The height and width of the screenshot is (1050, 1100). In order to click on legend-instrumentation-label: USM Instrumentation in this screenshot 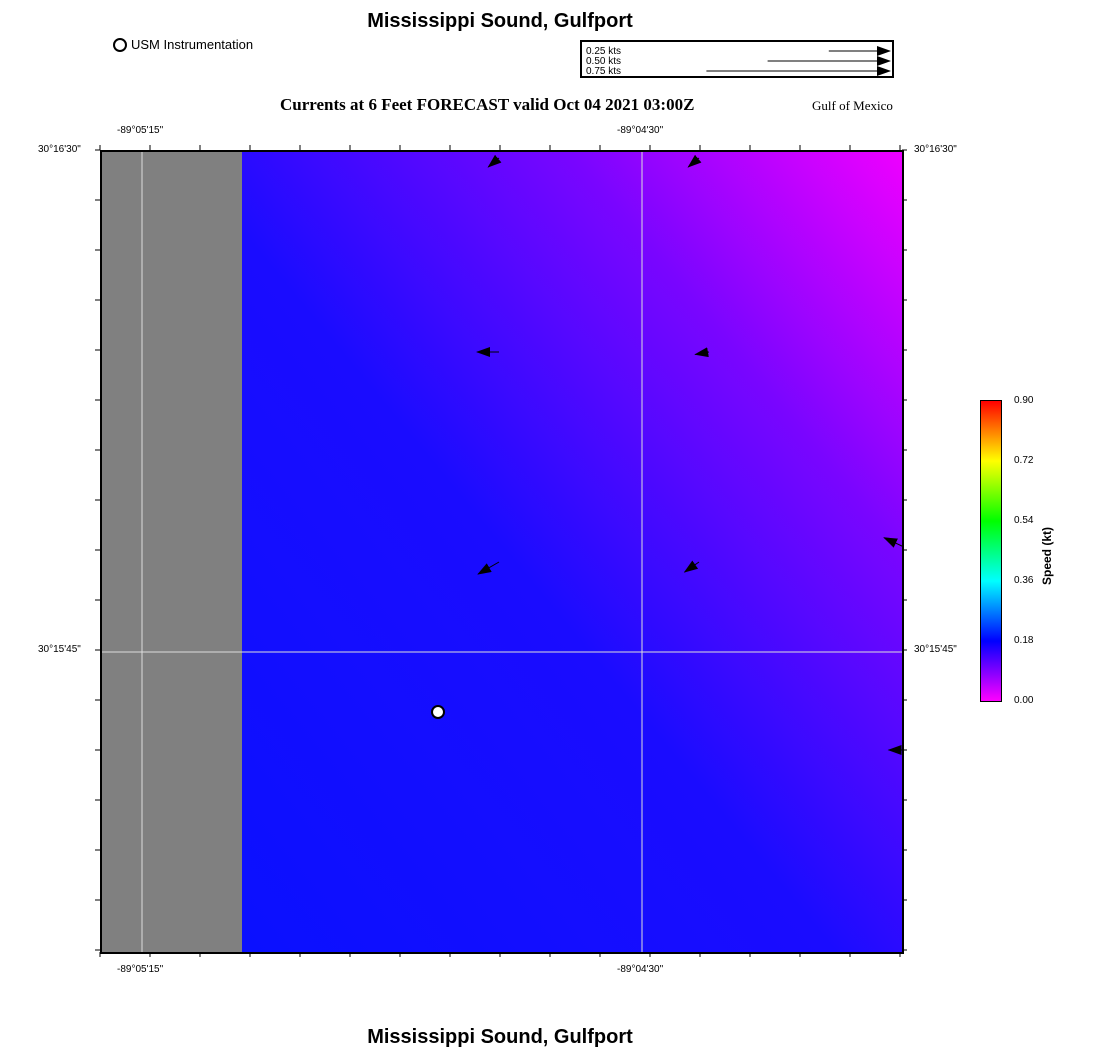, I will do `click(192, 44)`.